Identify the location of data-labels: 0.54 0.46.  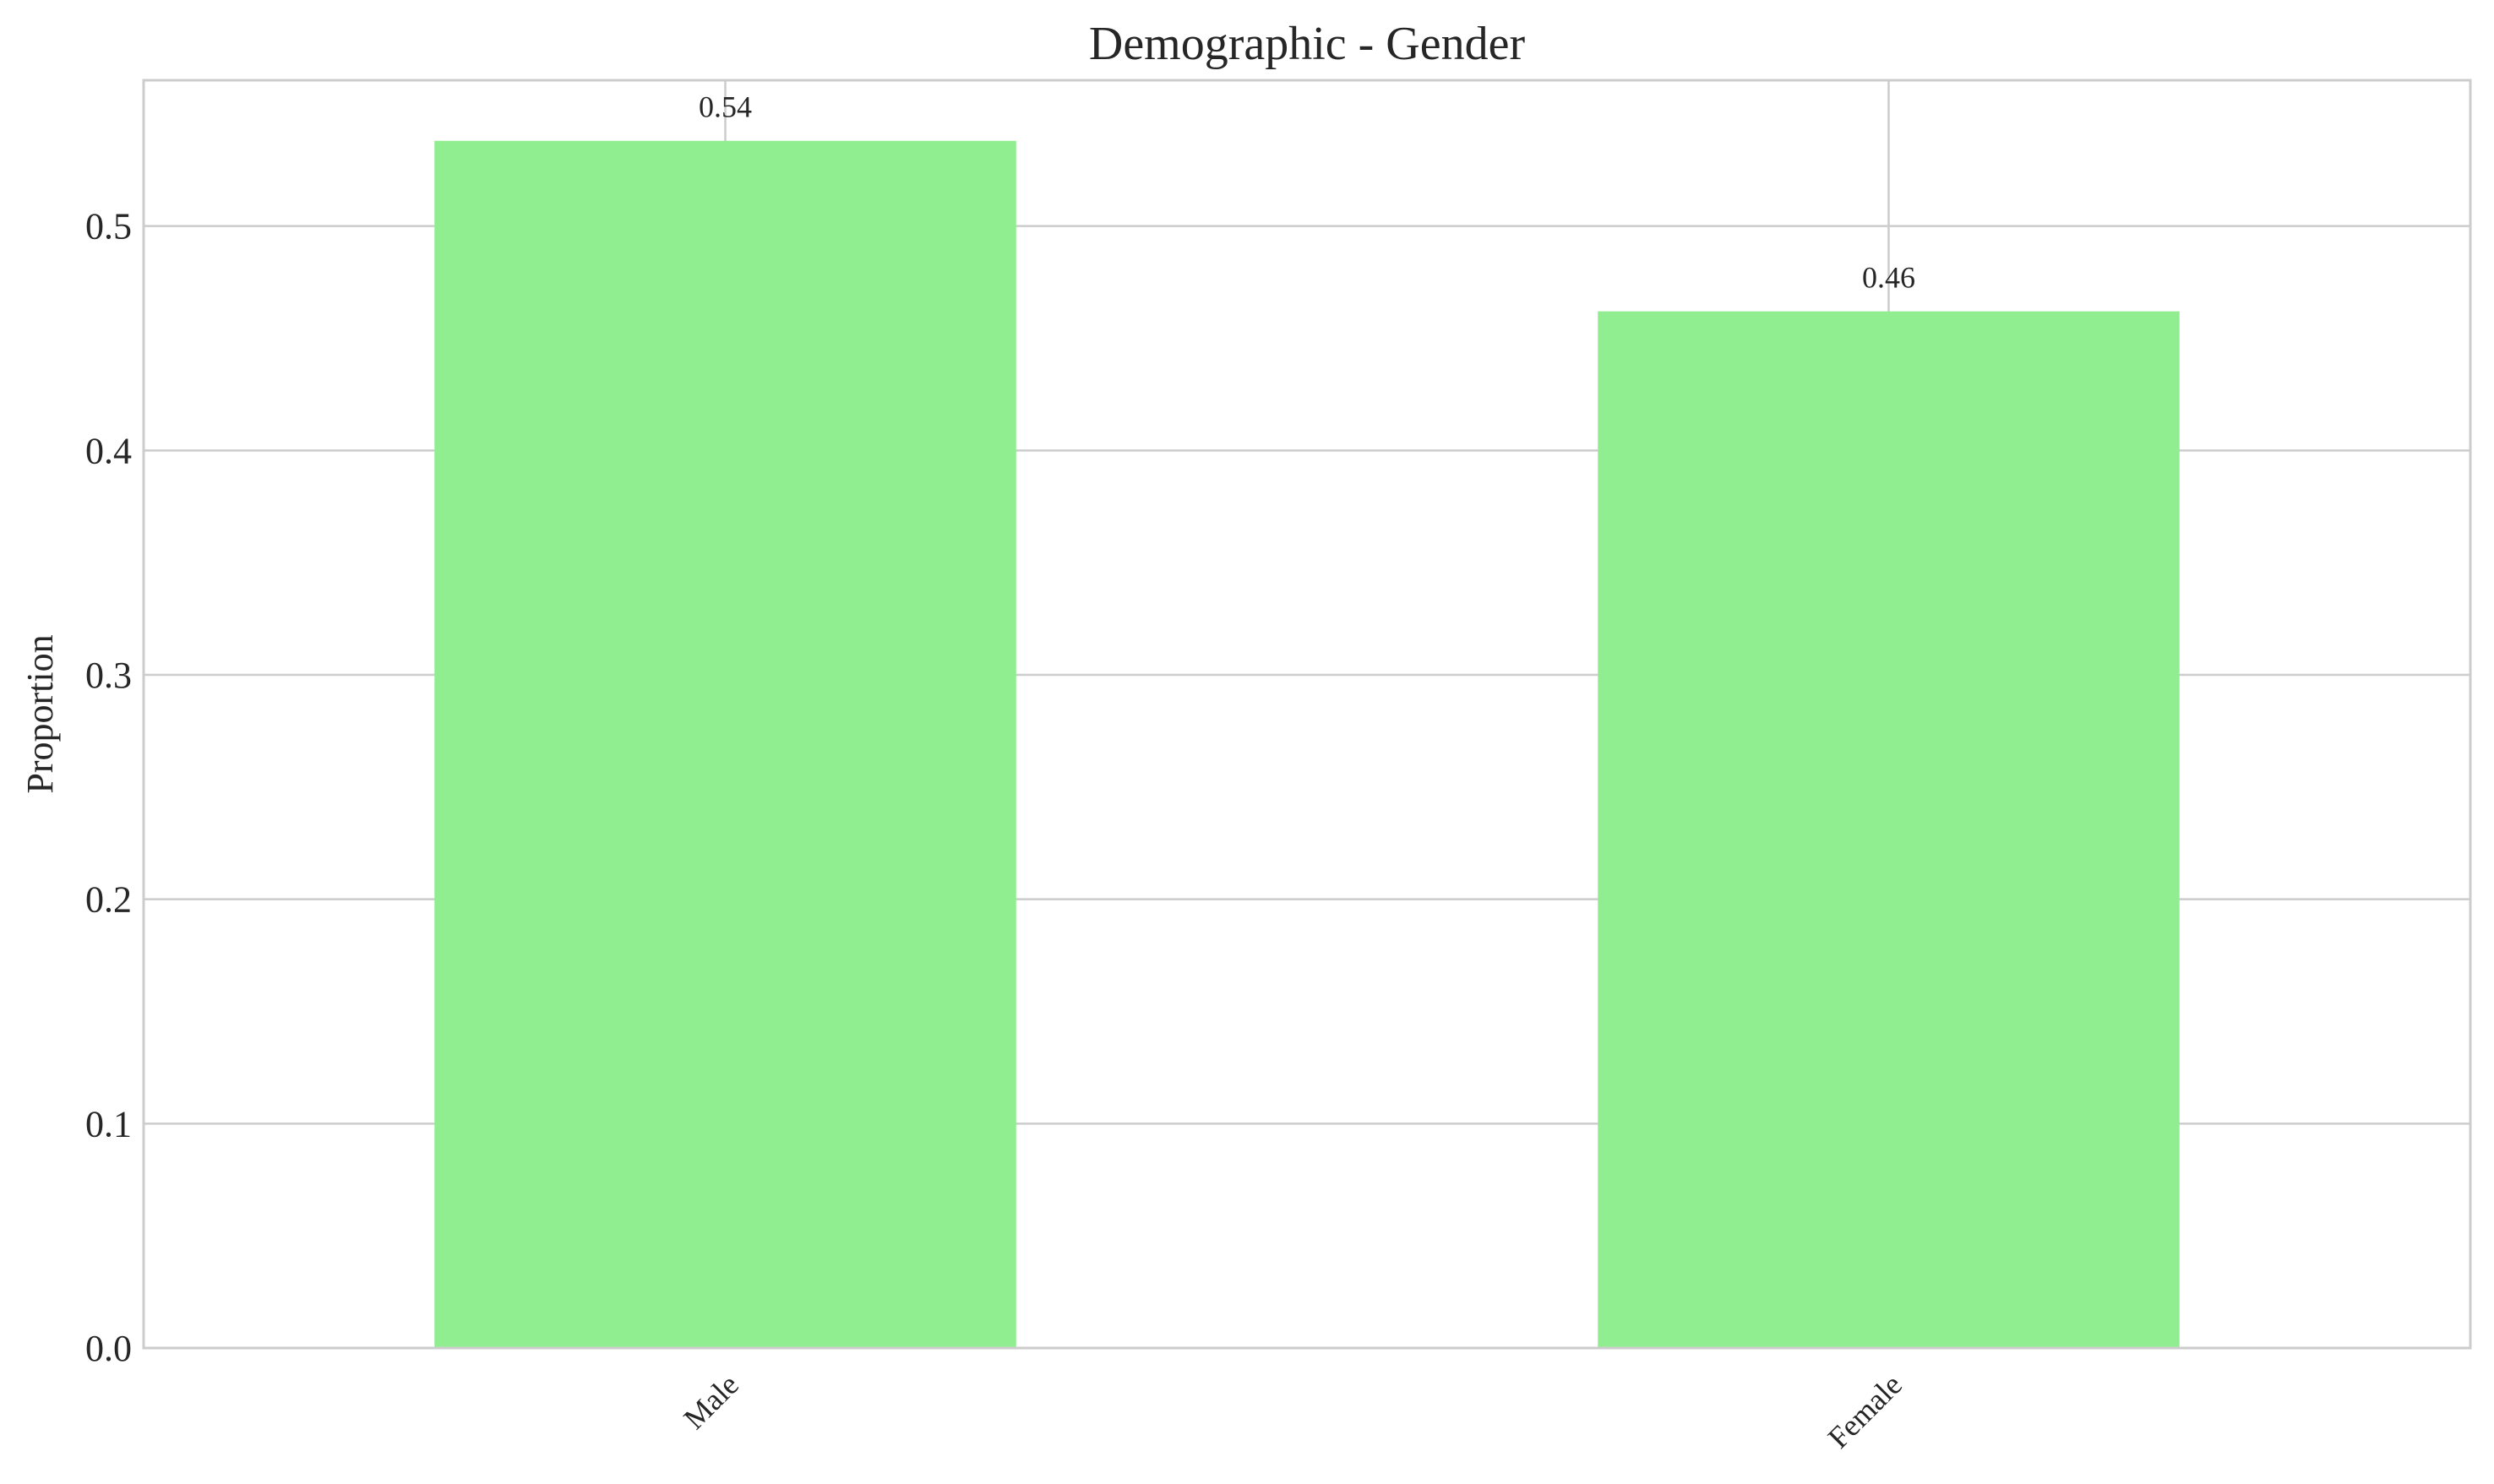
(1307, 192).